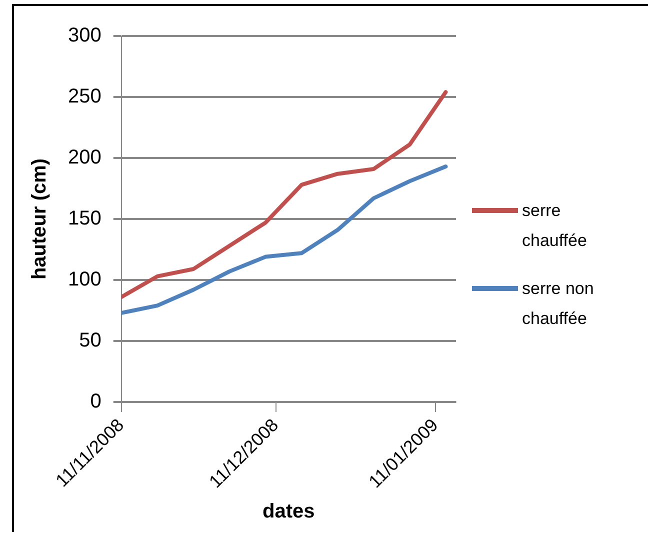  I want to click on x-axis-title: dates, so click(288, 511).